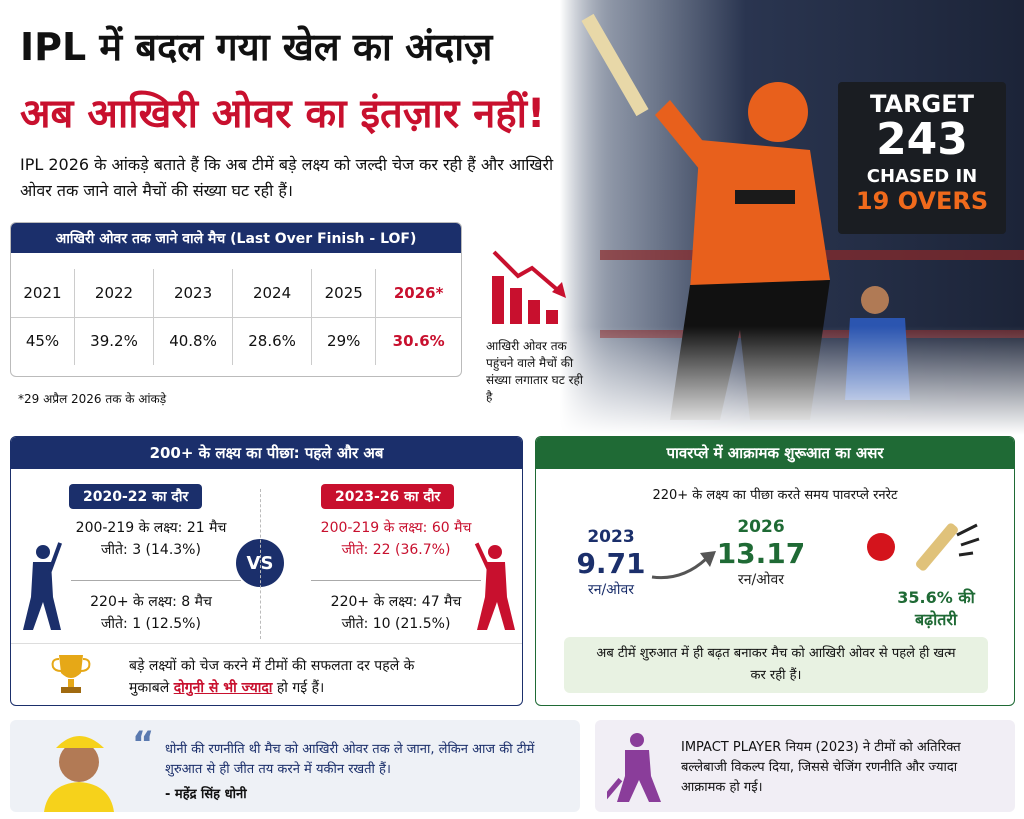 This screenshot has height=819, width=1024. Describe the element at coordinates (396, 602) in the screenshot. I see `stat-line: 220+ के लक्ष्य: 47 मैच` at that location.